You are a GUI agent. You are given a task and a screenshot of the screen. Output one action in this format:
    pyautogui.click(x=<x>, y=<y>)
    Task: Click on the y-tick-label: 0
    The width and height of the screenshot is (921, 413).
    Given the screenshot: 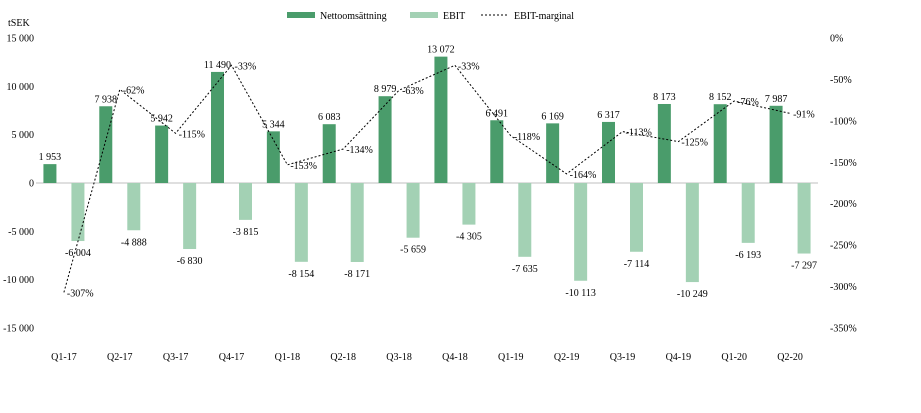 What is the action you would take?
    pyautogui.click(x=31, y=184)
    